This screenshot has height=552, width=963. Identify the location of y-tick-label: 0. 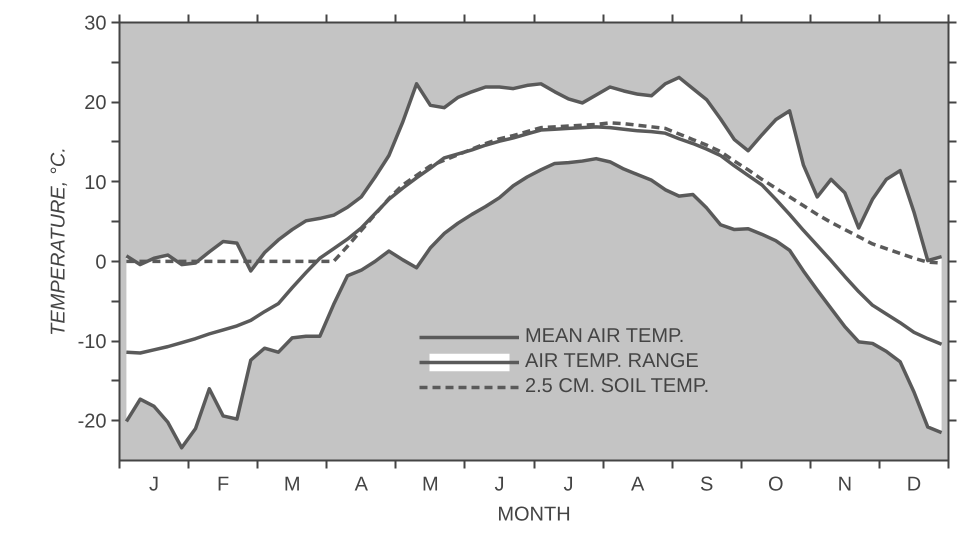
(100, 262).